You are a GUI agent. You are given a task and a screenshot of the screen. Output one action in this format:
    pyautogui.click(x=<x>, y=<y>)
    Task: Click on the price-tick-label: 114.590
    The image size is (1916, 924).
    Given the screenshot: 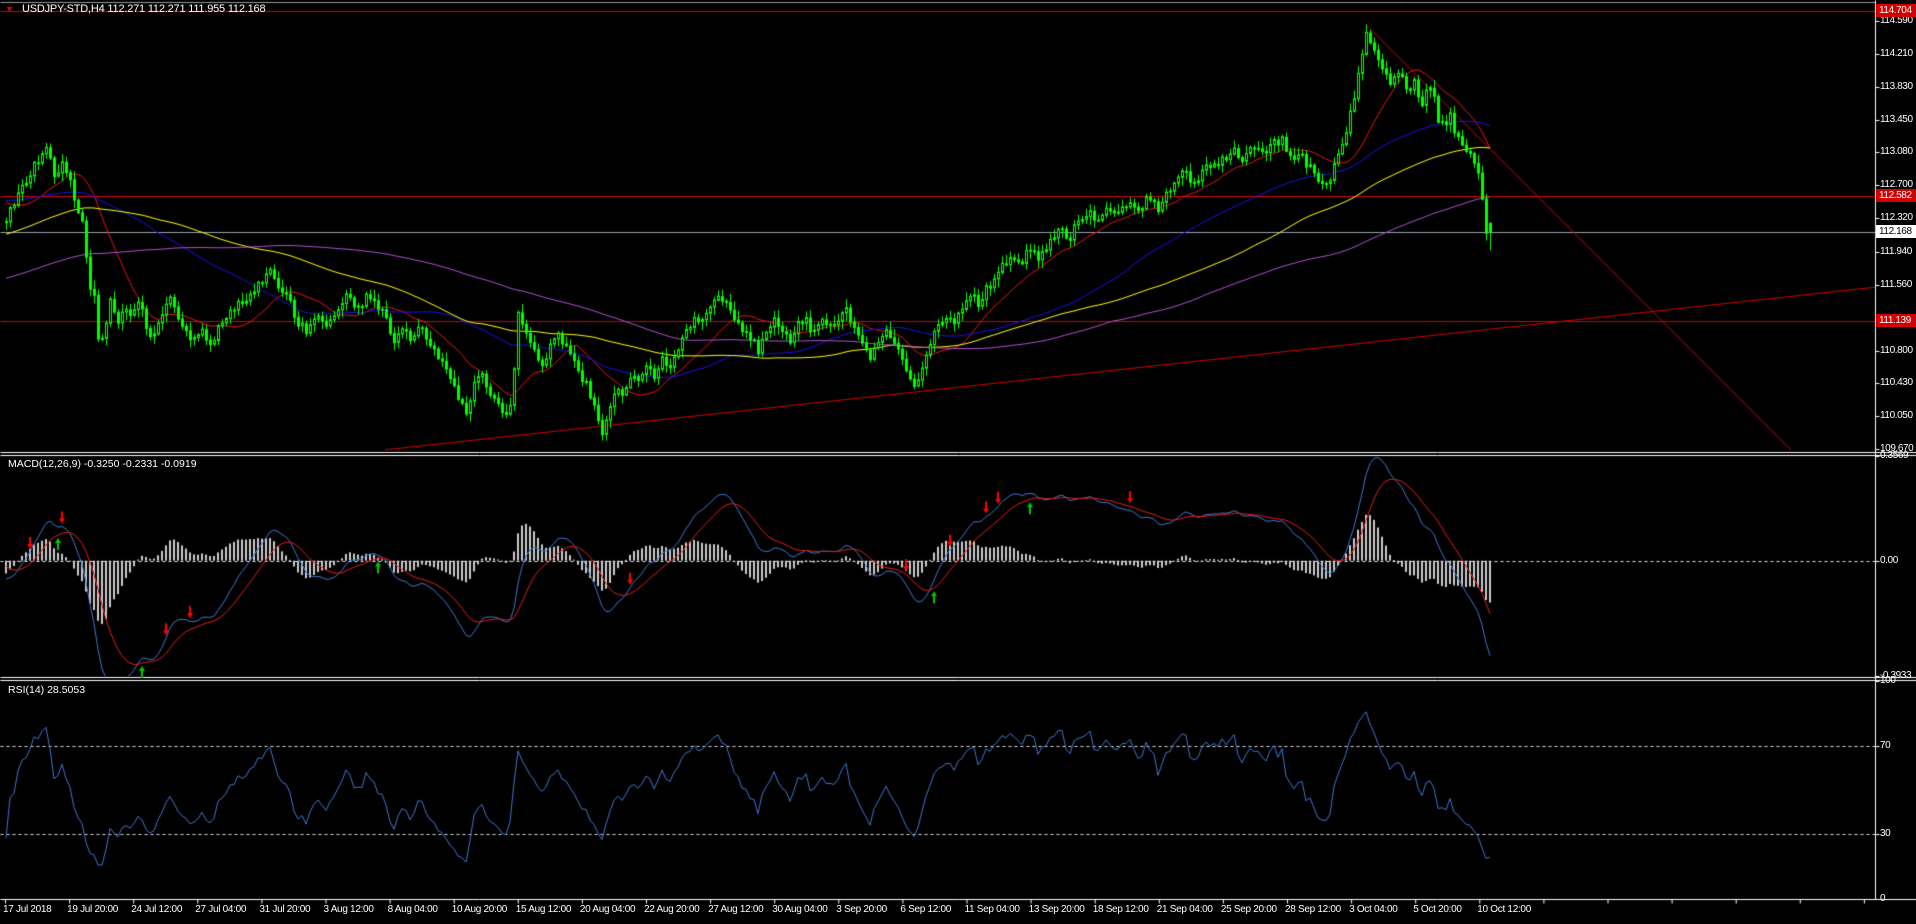 What is the action you would take?
    pyautogui.click(x=1896, y=21)
    